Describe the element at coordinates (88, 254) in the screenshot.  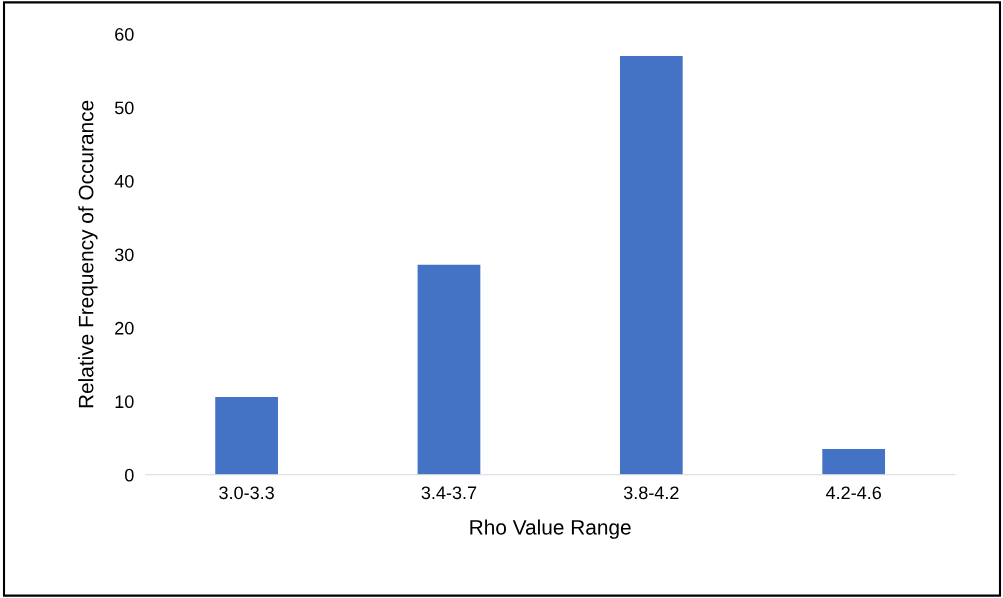
I see `y-axis-title: Relative Frequency of Occurance` at that location.